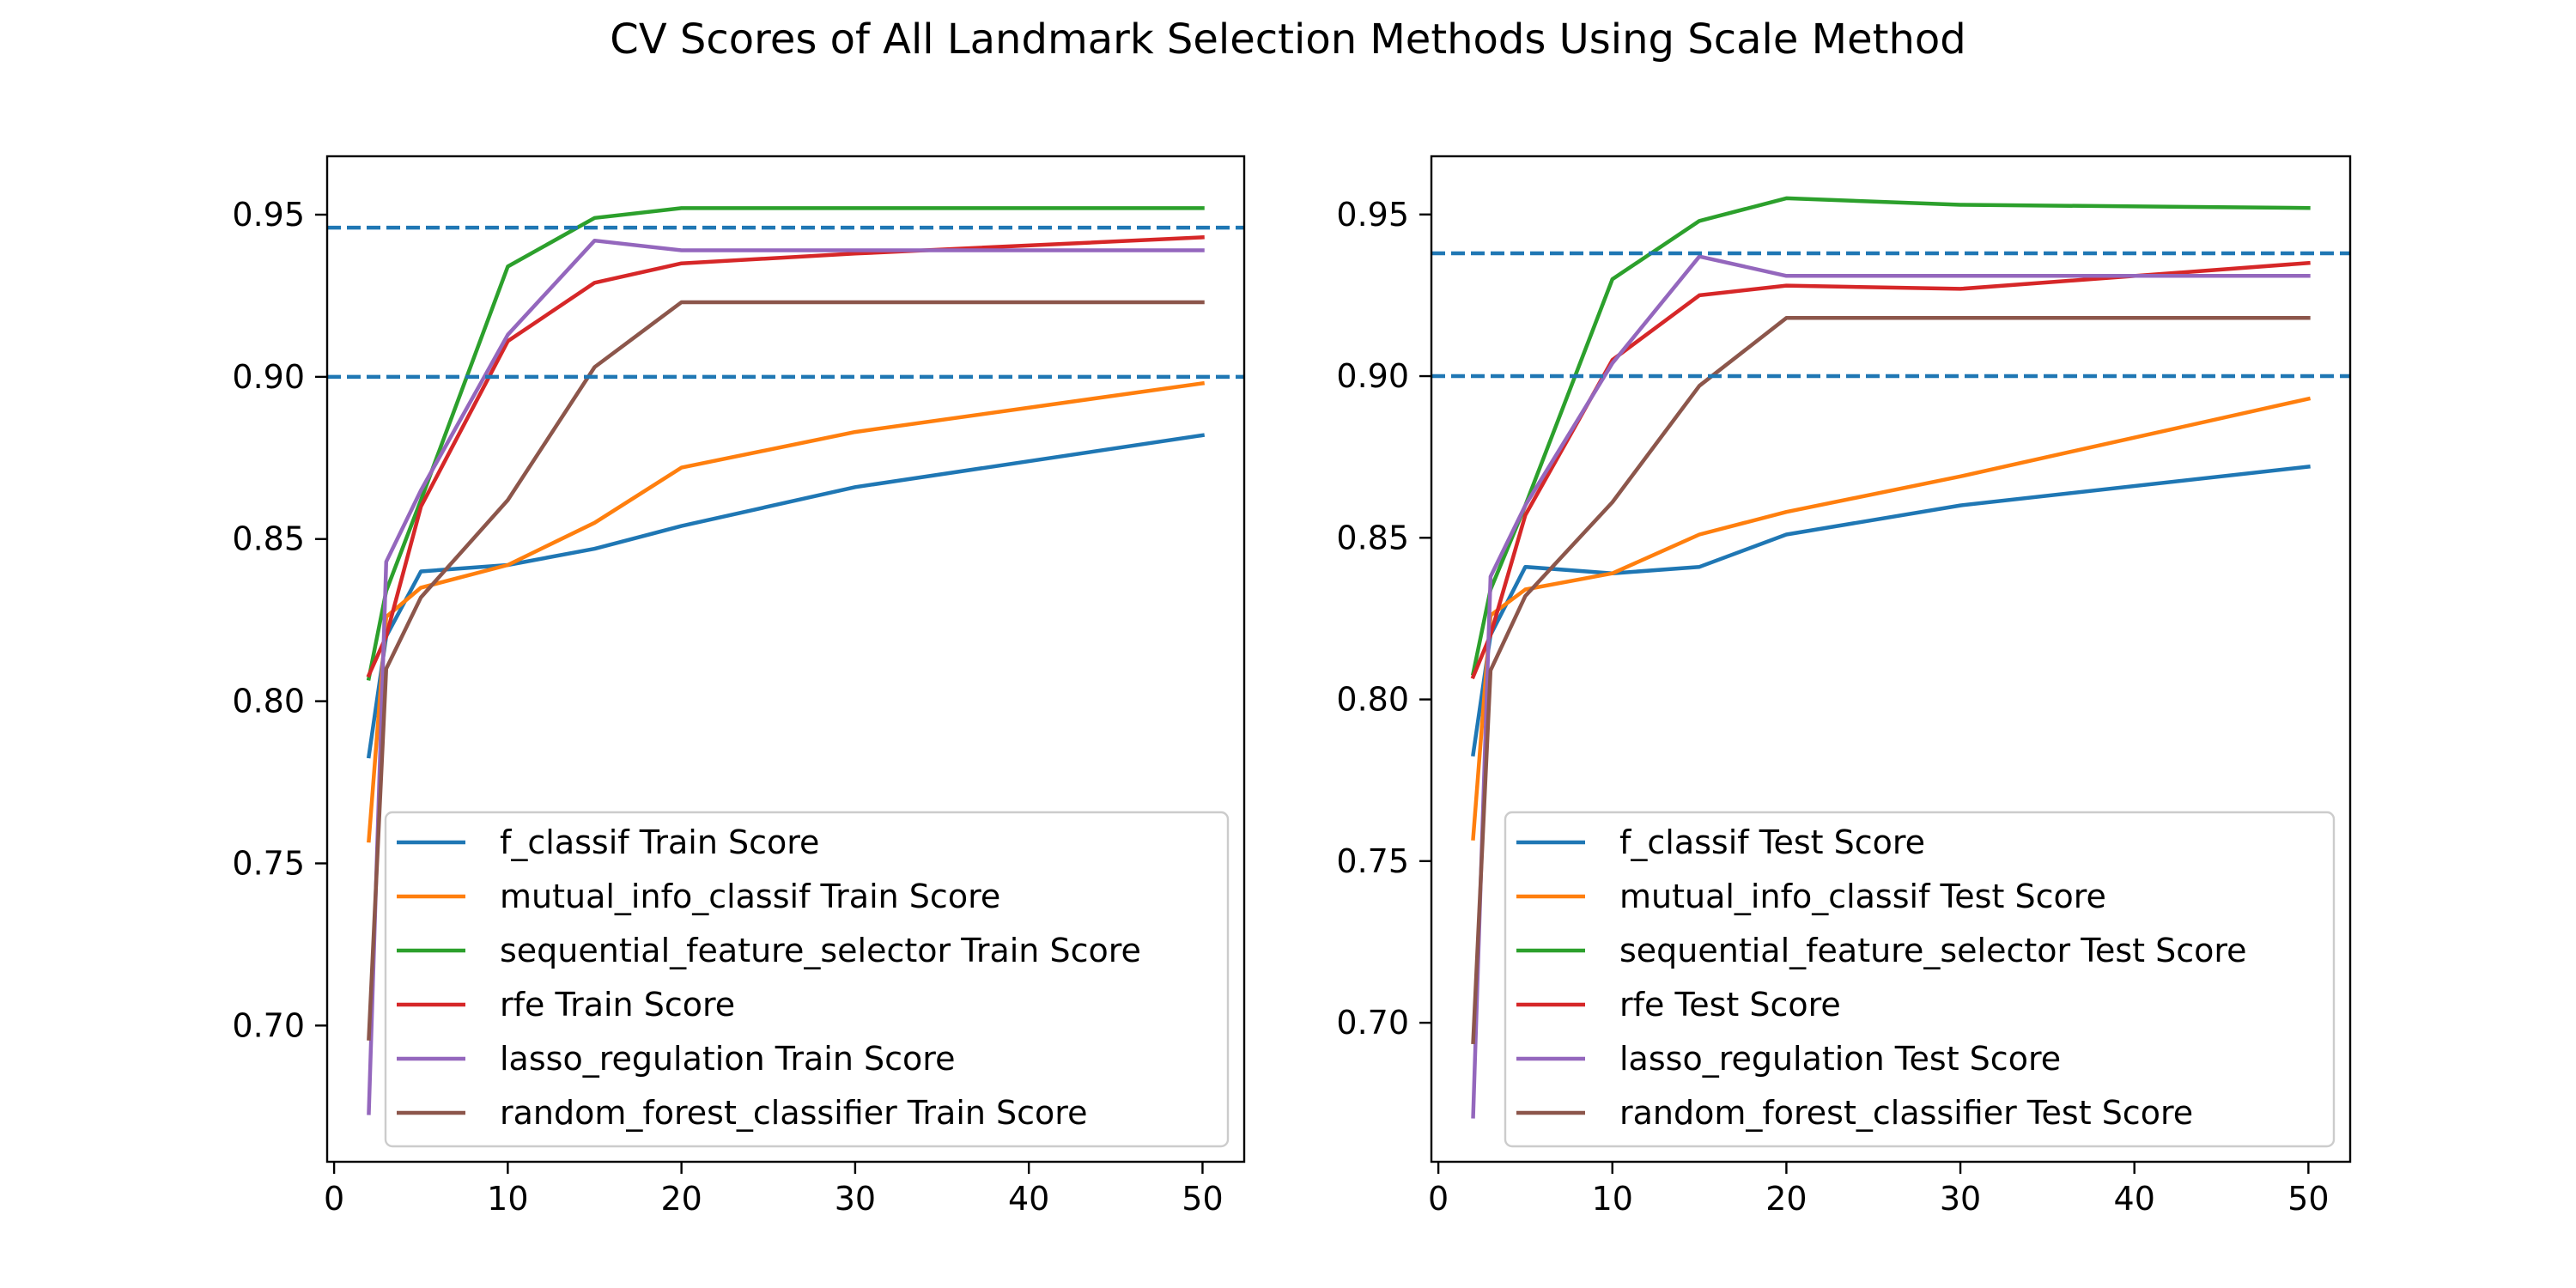  What do you see at coordinates (1960, 1199) in the screenshot?
I see `test-x-tick-label: 30` at bounding box center [1960, 1199].